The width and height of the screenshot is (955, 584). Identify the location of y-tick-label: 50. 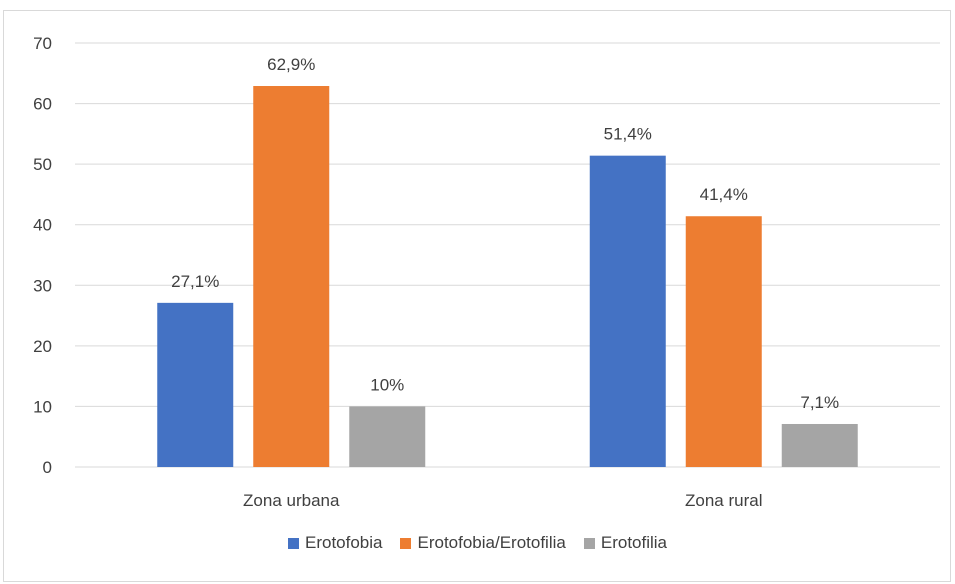
(42, 164).